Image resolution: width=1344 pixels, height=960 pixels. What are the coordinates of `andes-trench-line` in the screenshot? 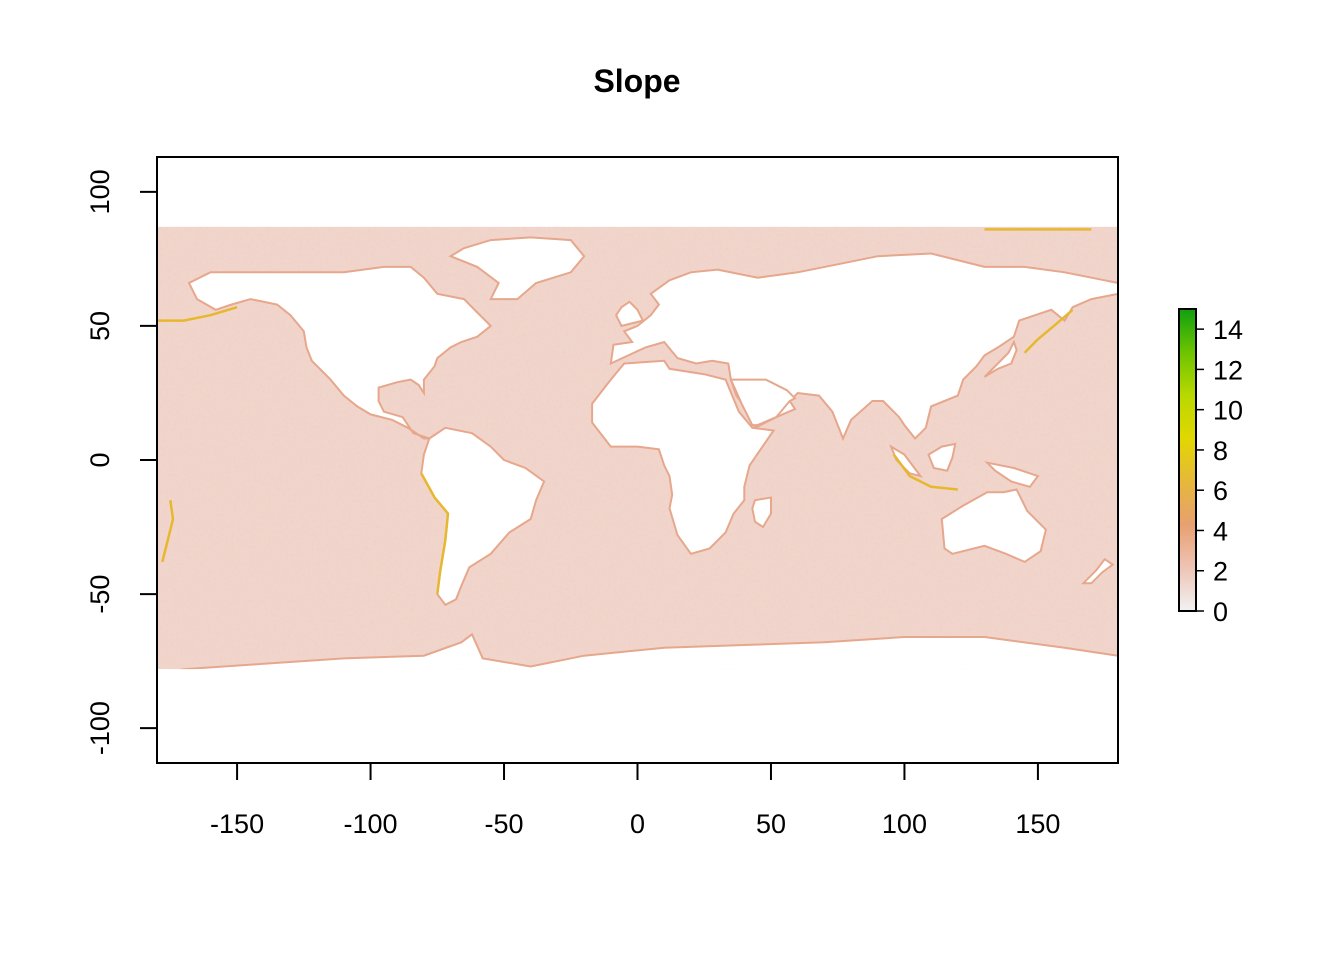 It's located at (435, 533).